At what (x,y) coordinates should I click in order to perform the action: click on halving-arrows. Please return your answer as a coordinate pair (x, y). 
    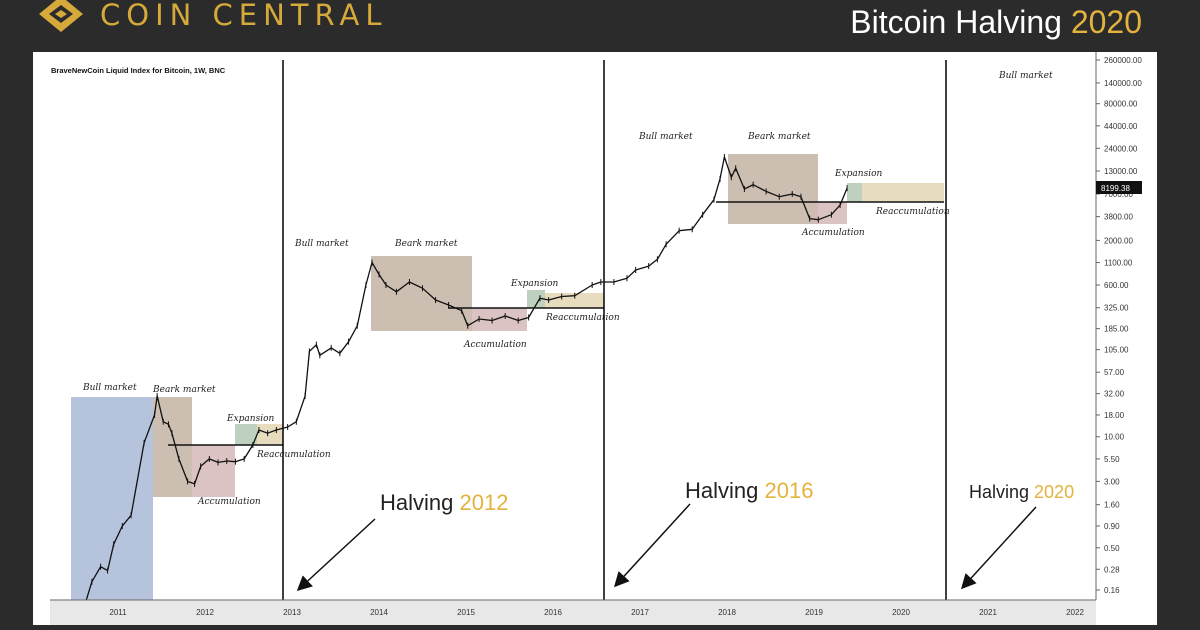
    Looking at the image, I should click on (666, 547).